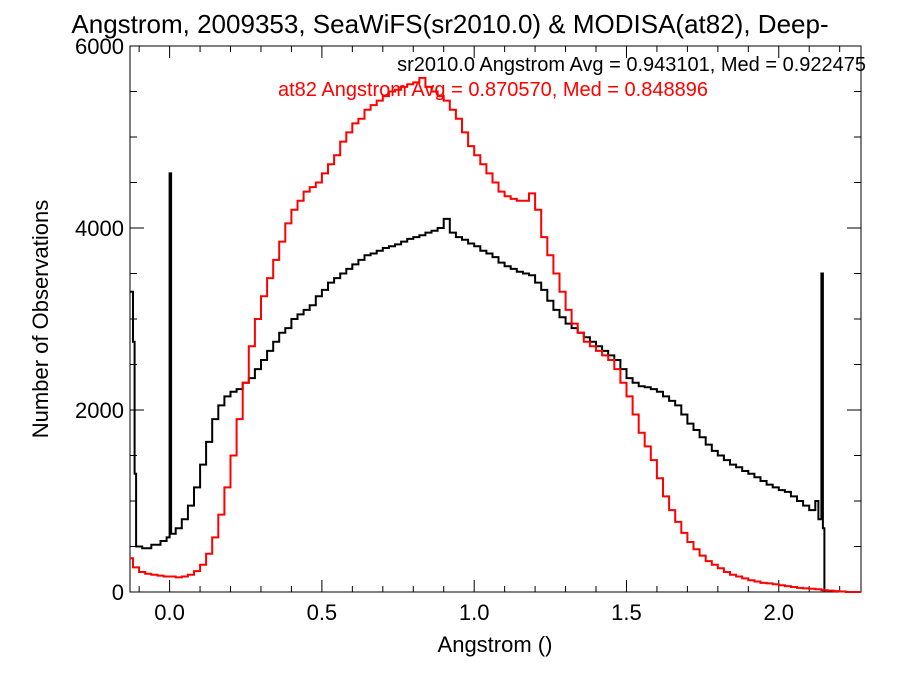 The height and width of the screenshot is (675, 900). I want to click on x-tick-label: 2.0, so click(778, 612).